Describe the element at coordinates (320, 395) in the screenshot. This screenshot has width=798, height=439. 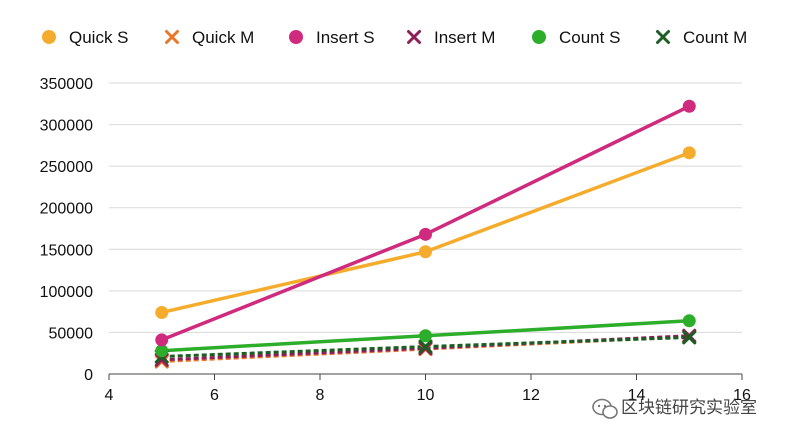
I see `x-tick-label: 8` at that location.